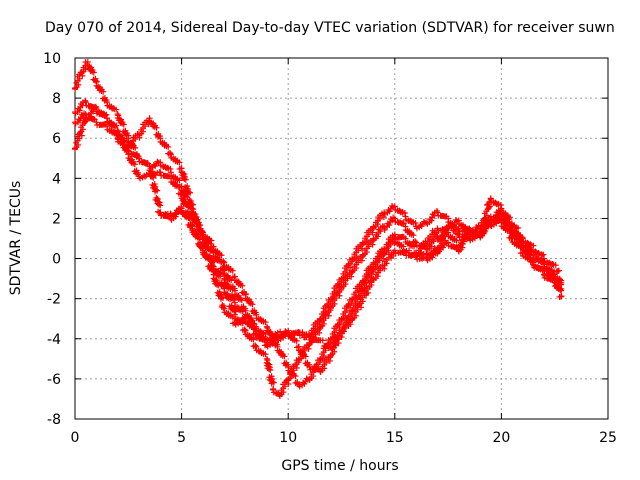 Image resolution: width=640 pixels, height=480 pixels. What do you see at coordinates (181, 438) in the screenshot?
I see `x-tick-label: 5` at bounding box center [181, 438].